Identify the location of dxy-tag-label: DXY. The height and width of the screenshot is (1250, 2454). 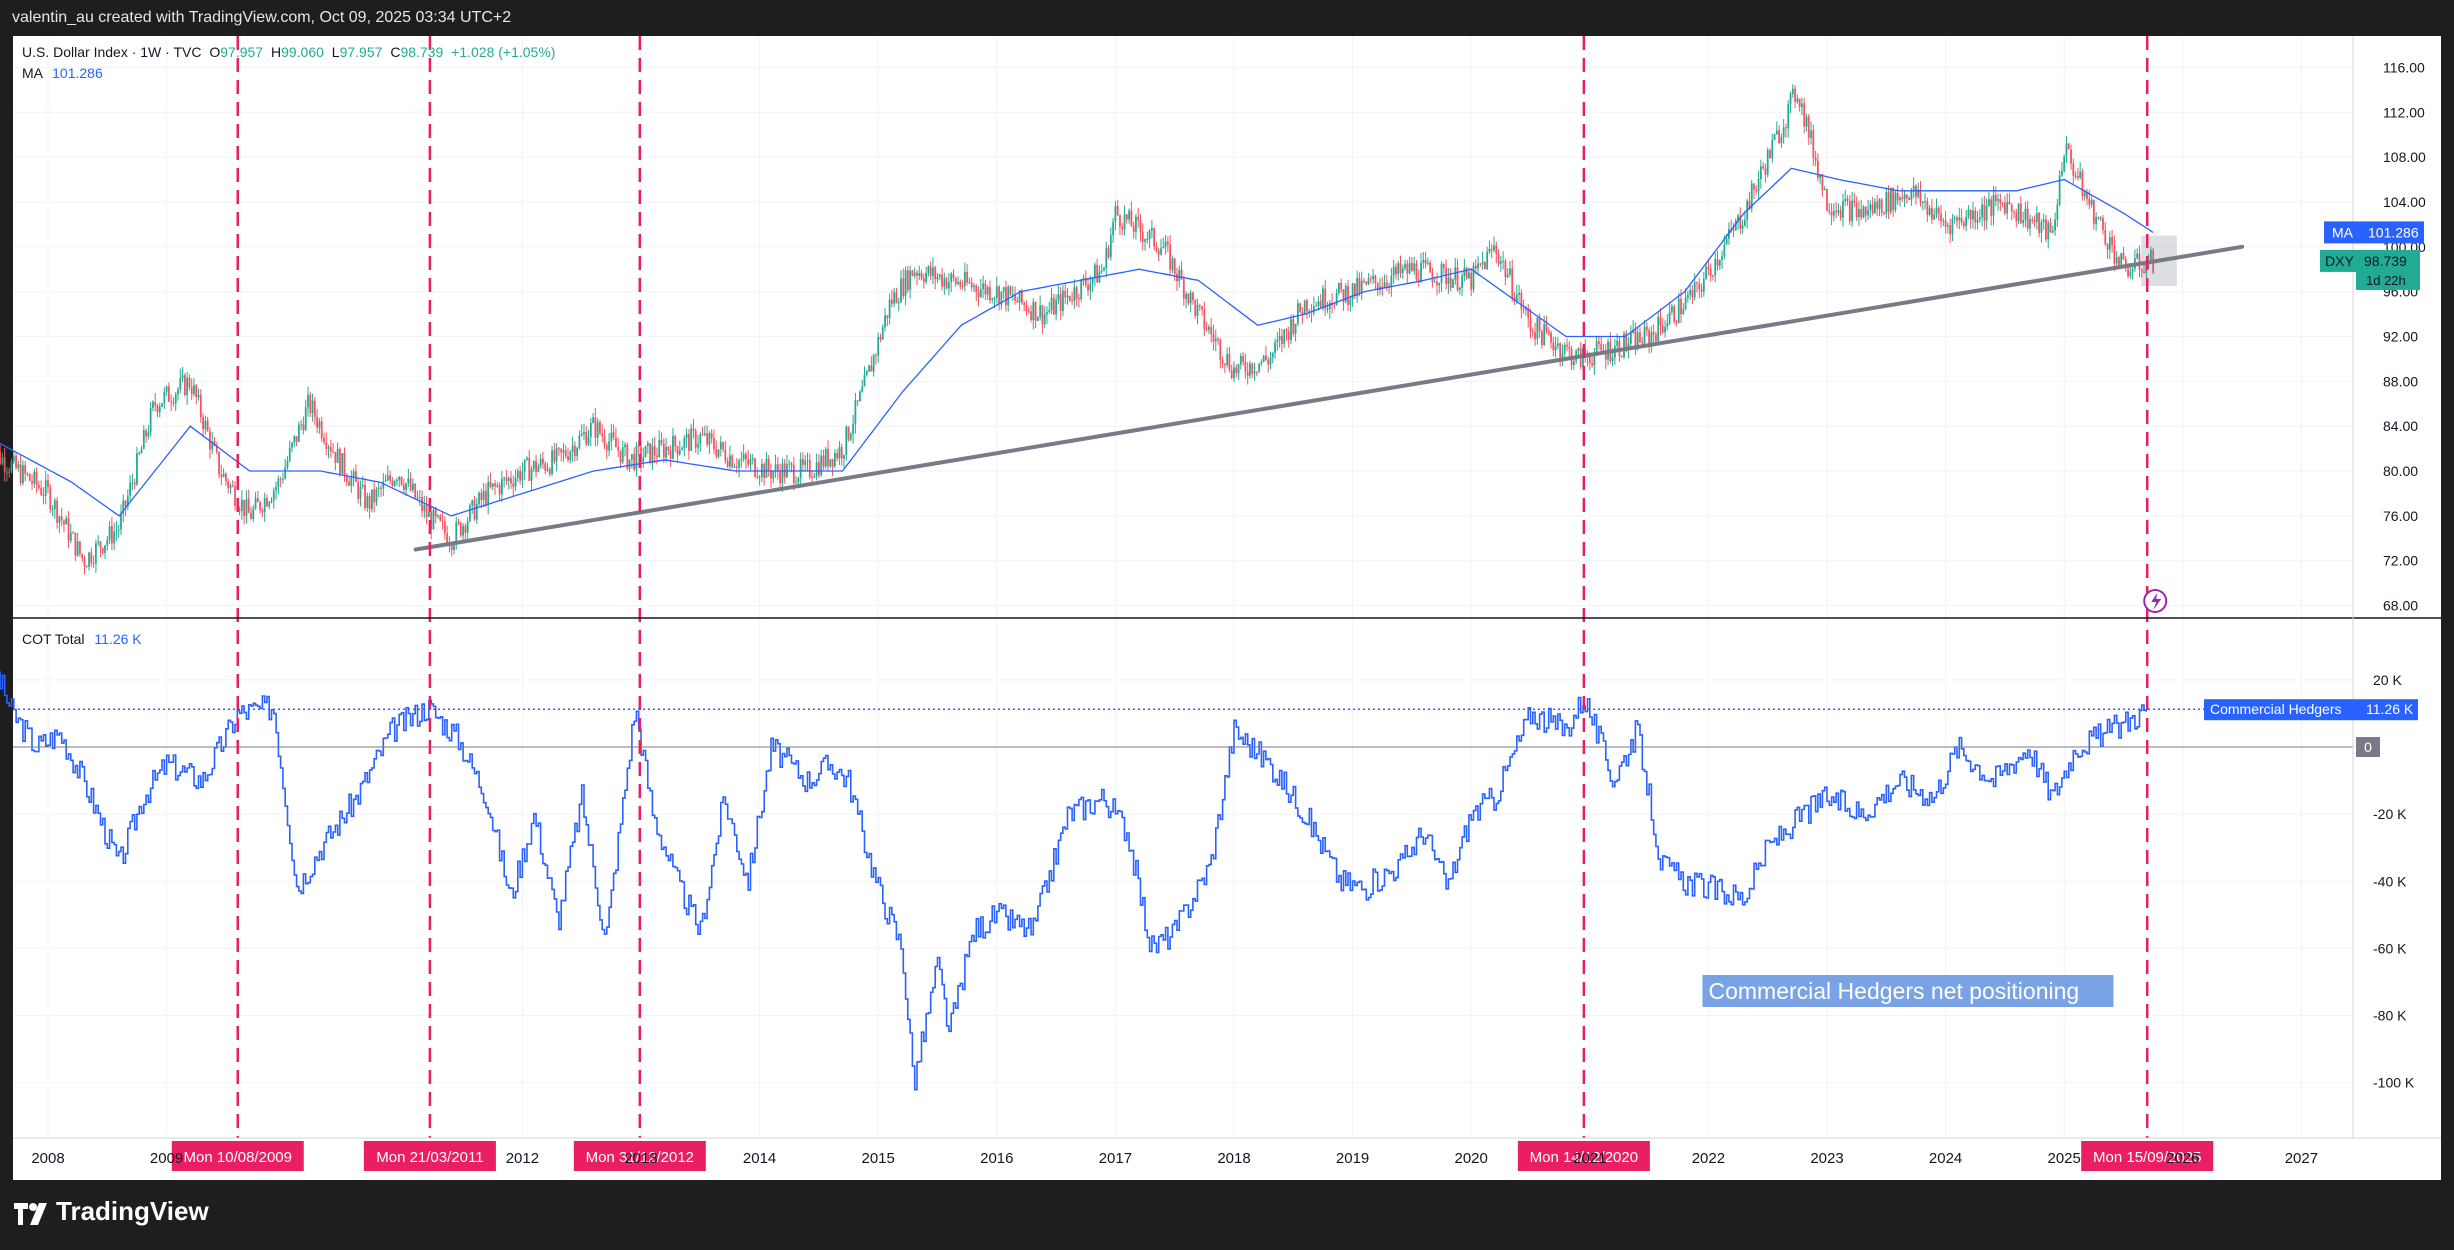
(2339, 261).